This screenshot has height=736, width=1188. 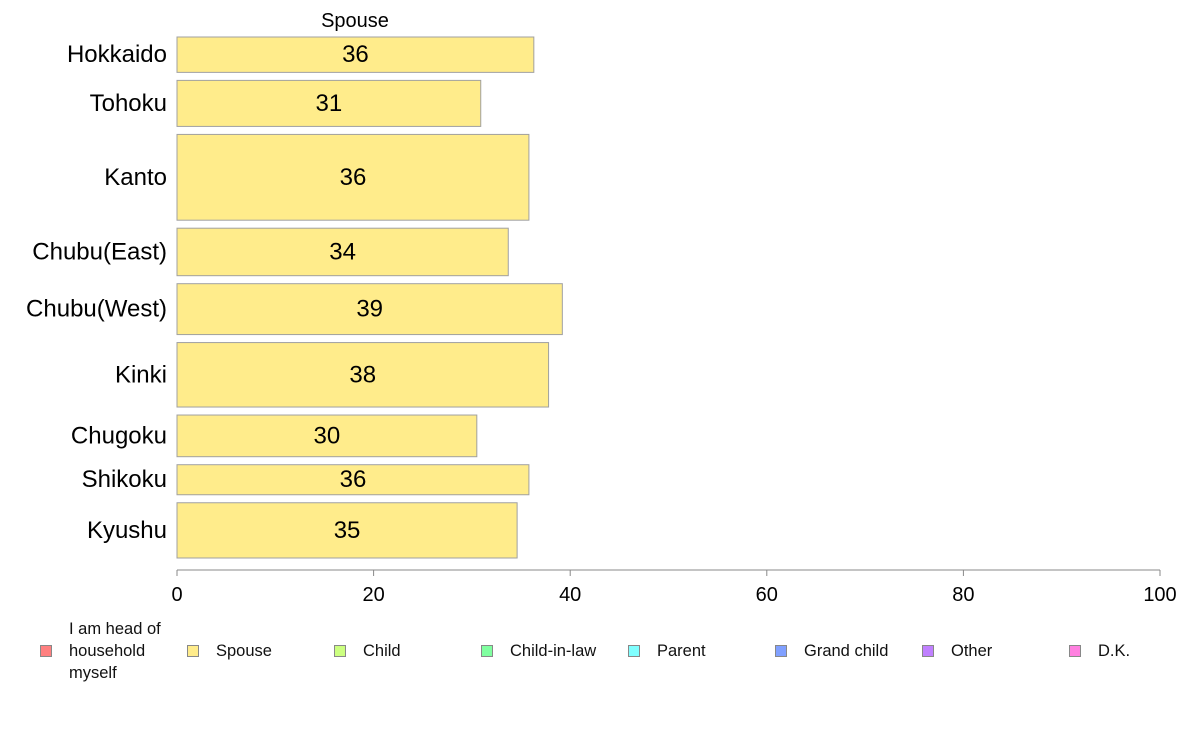 I want to click on bar-chubu-west, so click(x=369, y=309).